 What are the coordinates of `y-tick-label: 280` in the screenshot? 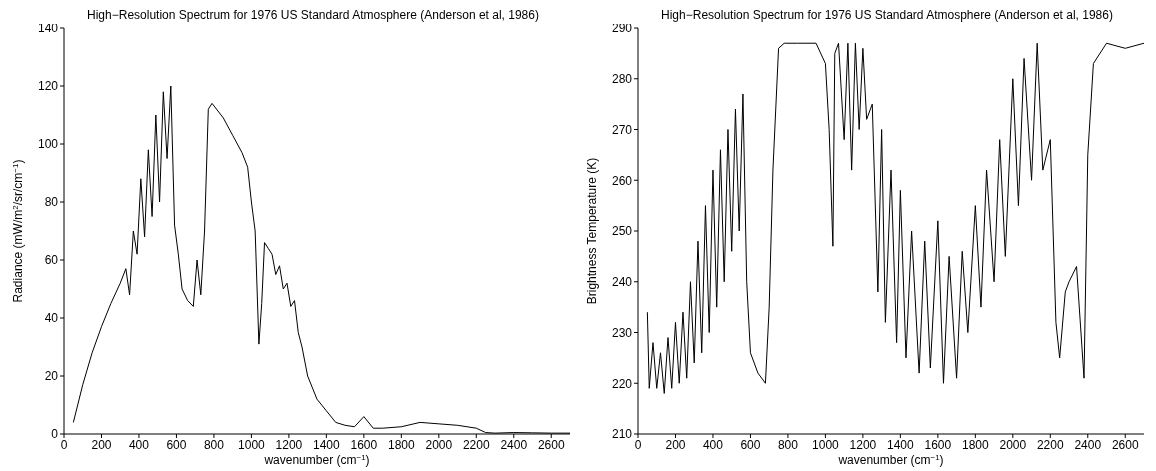 It's located at (622, 79).